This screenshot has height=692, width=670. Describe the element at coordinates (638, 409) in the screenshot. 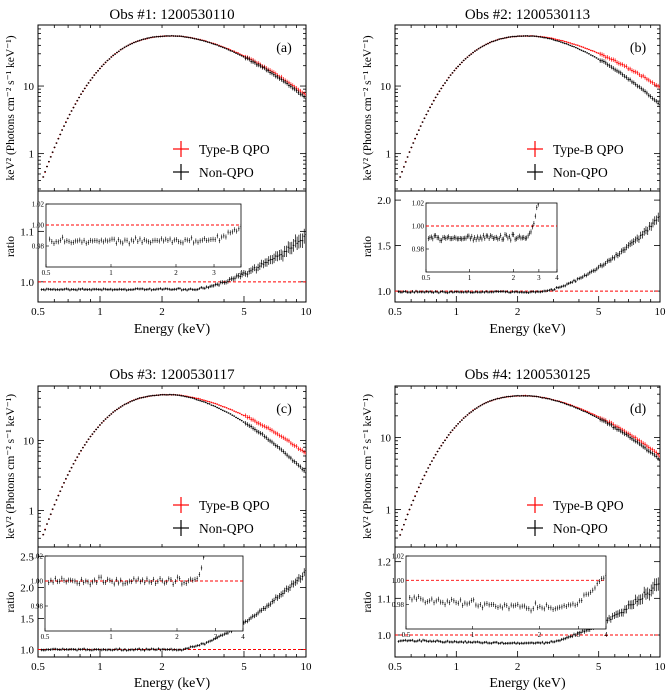

I see `panel-label: (d)` at that location.